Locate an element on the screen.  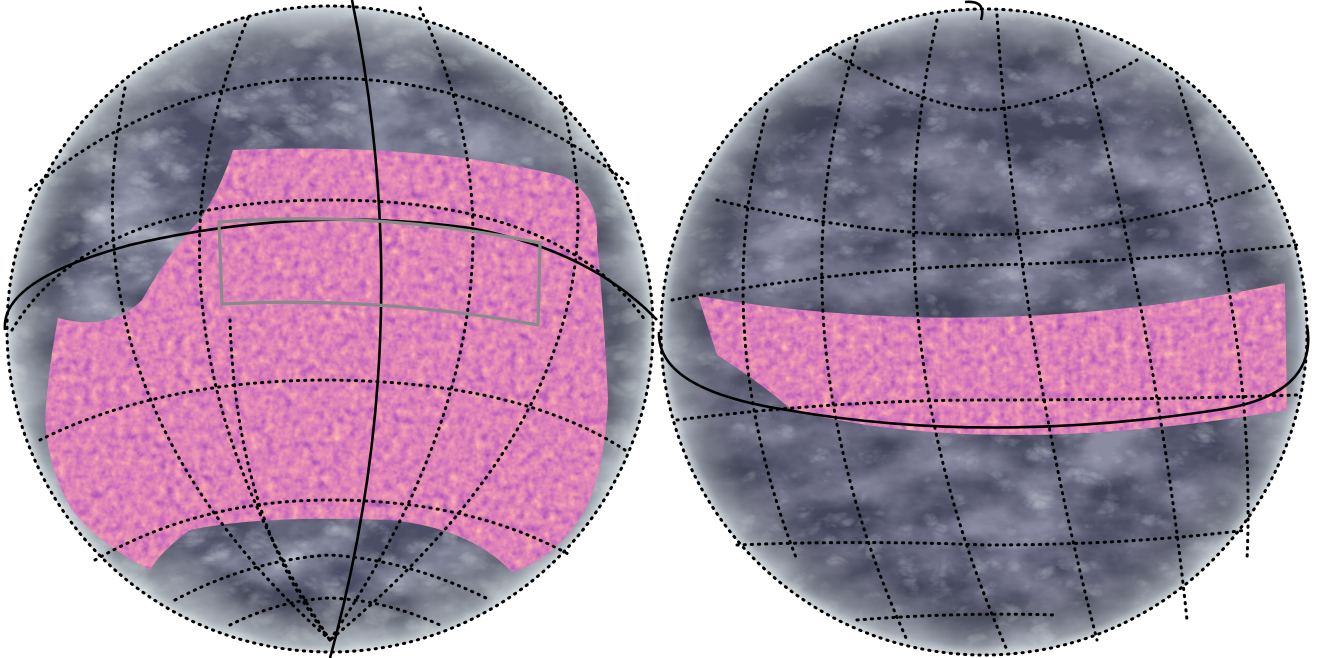
left-main-meridian is located at coordinates (355, 329).